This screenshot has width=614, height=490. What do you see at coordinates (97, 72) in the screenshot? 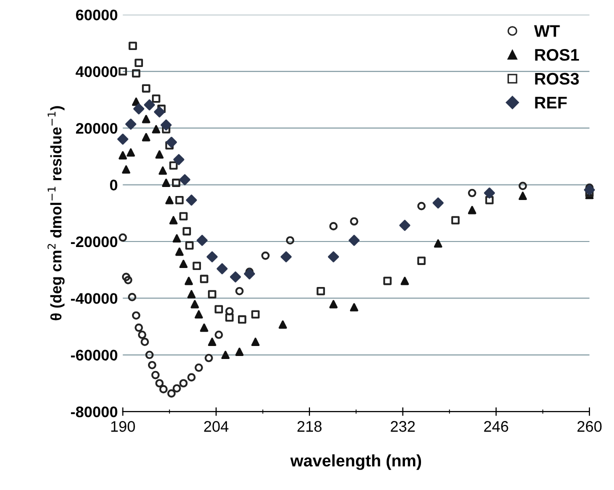
I see `y-tick-label: 40000` at bounding box center [97, 72].